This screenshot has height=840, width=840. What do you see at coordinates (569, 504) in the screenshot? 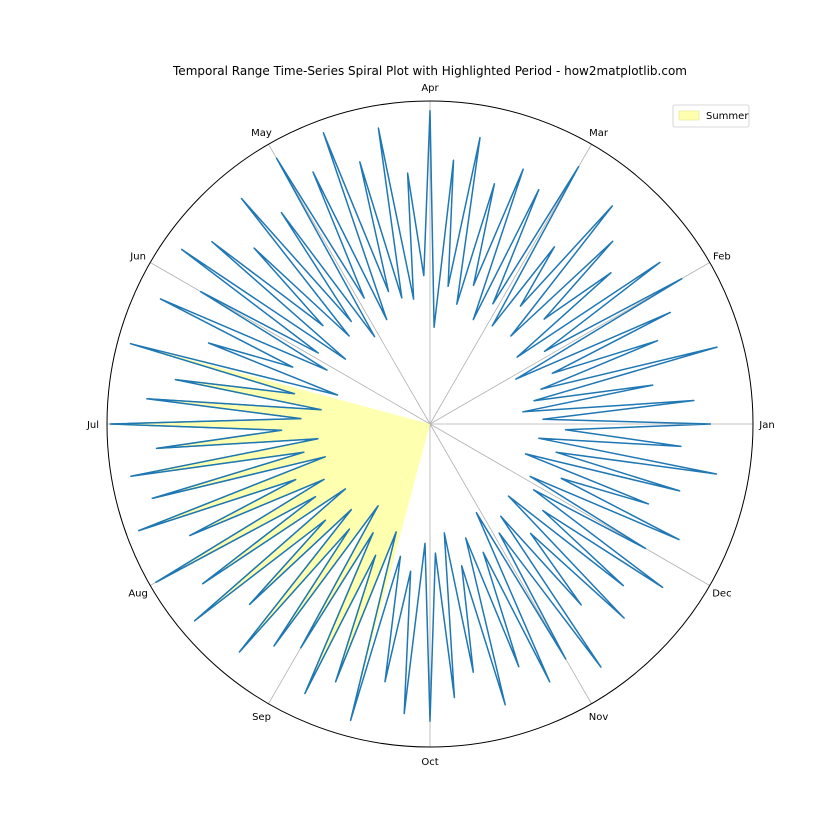
I see `grid-spoke-dec` at bounding box center [569, 504].